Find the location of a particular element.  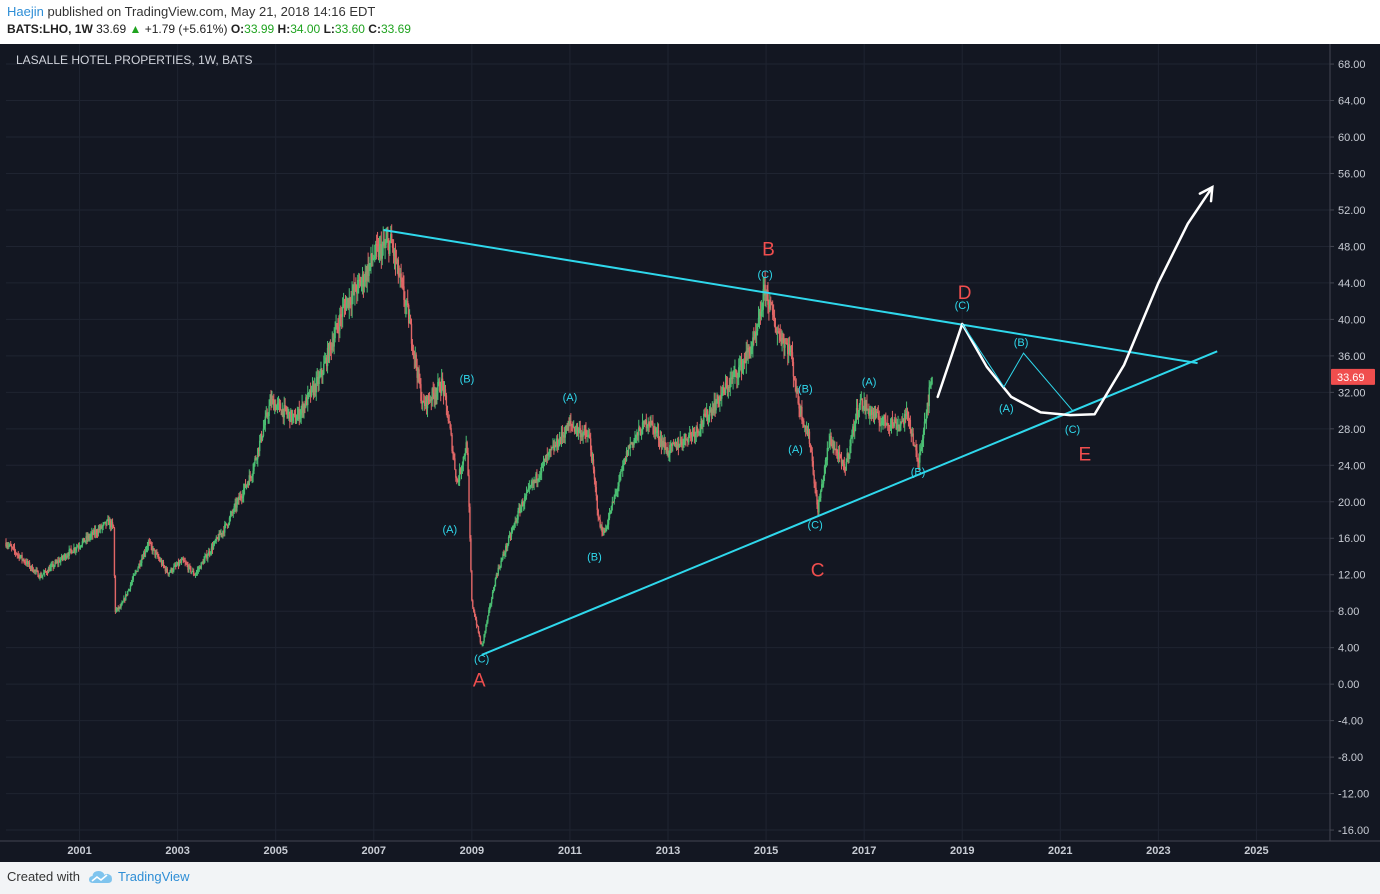

wave-label: (B) is located at coordinates (594, 557).